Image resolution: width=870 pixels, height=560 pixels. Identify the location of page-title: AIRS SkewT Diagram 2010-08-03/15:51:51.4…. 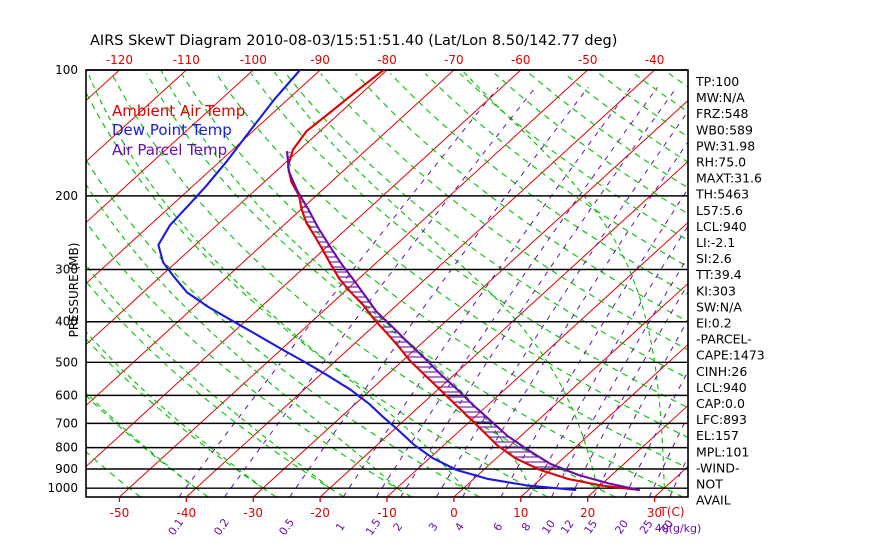
(353, 41).